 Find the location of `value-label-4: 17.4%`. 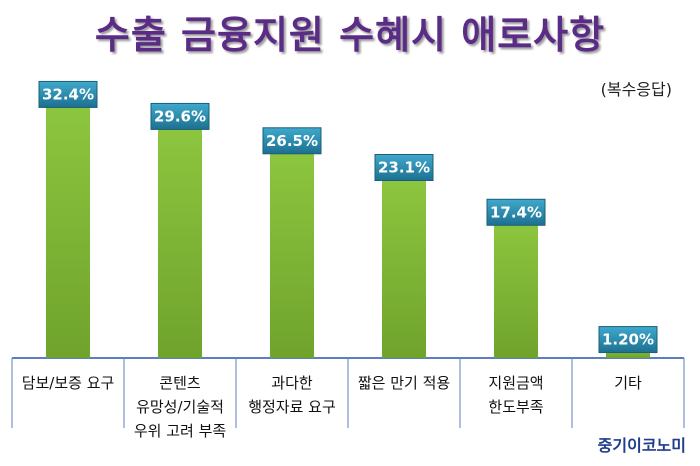

value-label-4: 17.4% is located at coordinates (516, 212).